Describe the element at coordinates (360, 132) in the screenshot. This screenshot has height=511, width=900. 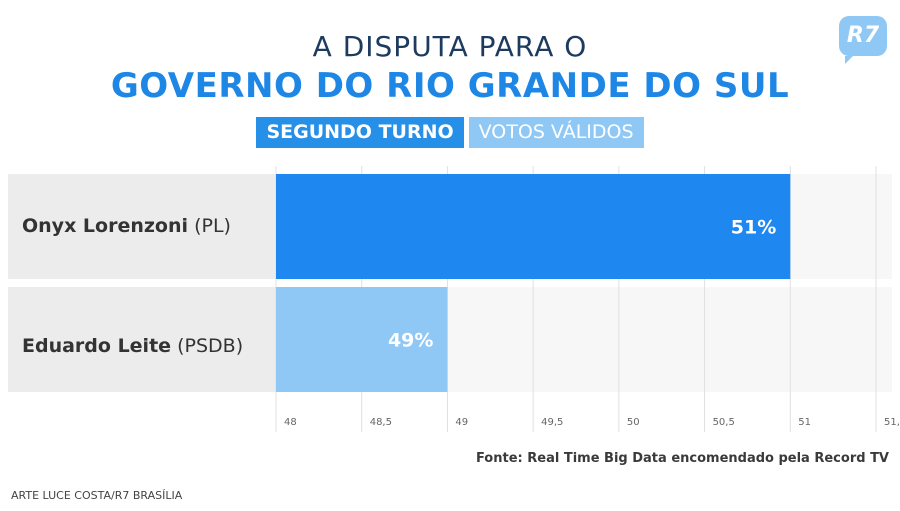
I see `tag-segundo-turno: SEGUNDO TURNO` at that location.